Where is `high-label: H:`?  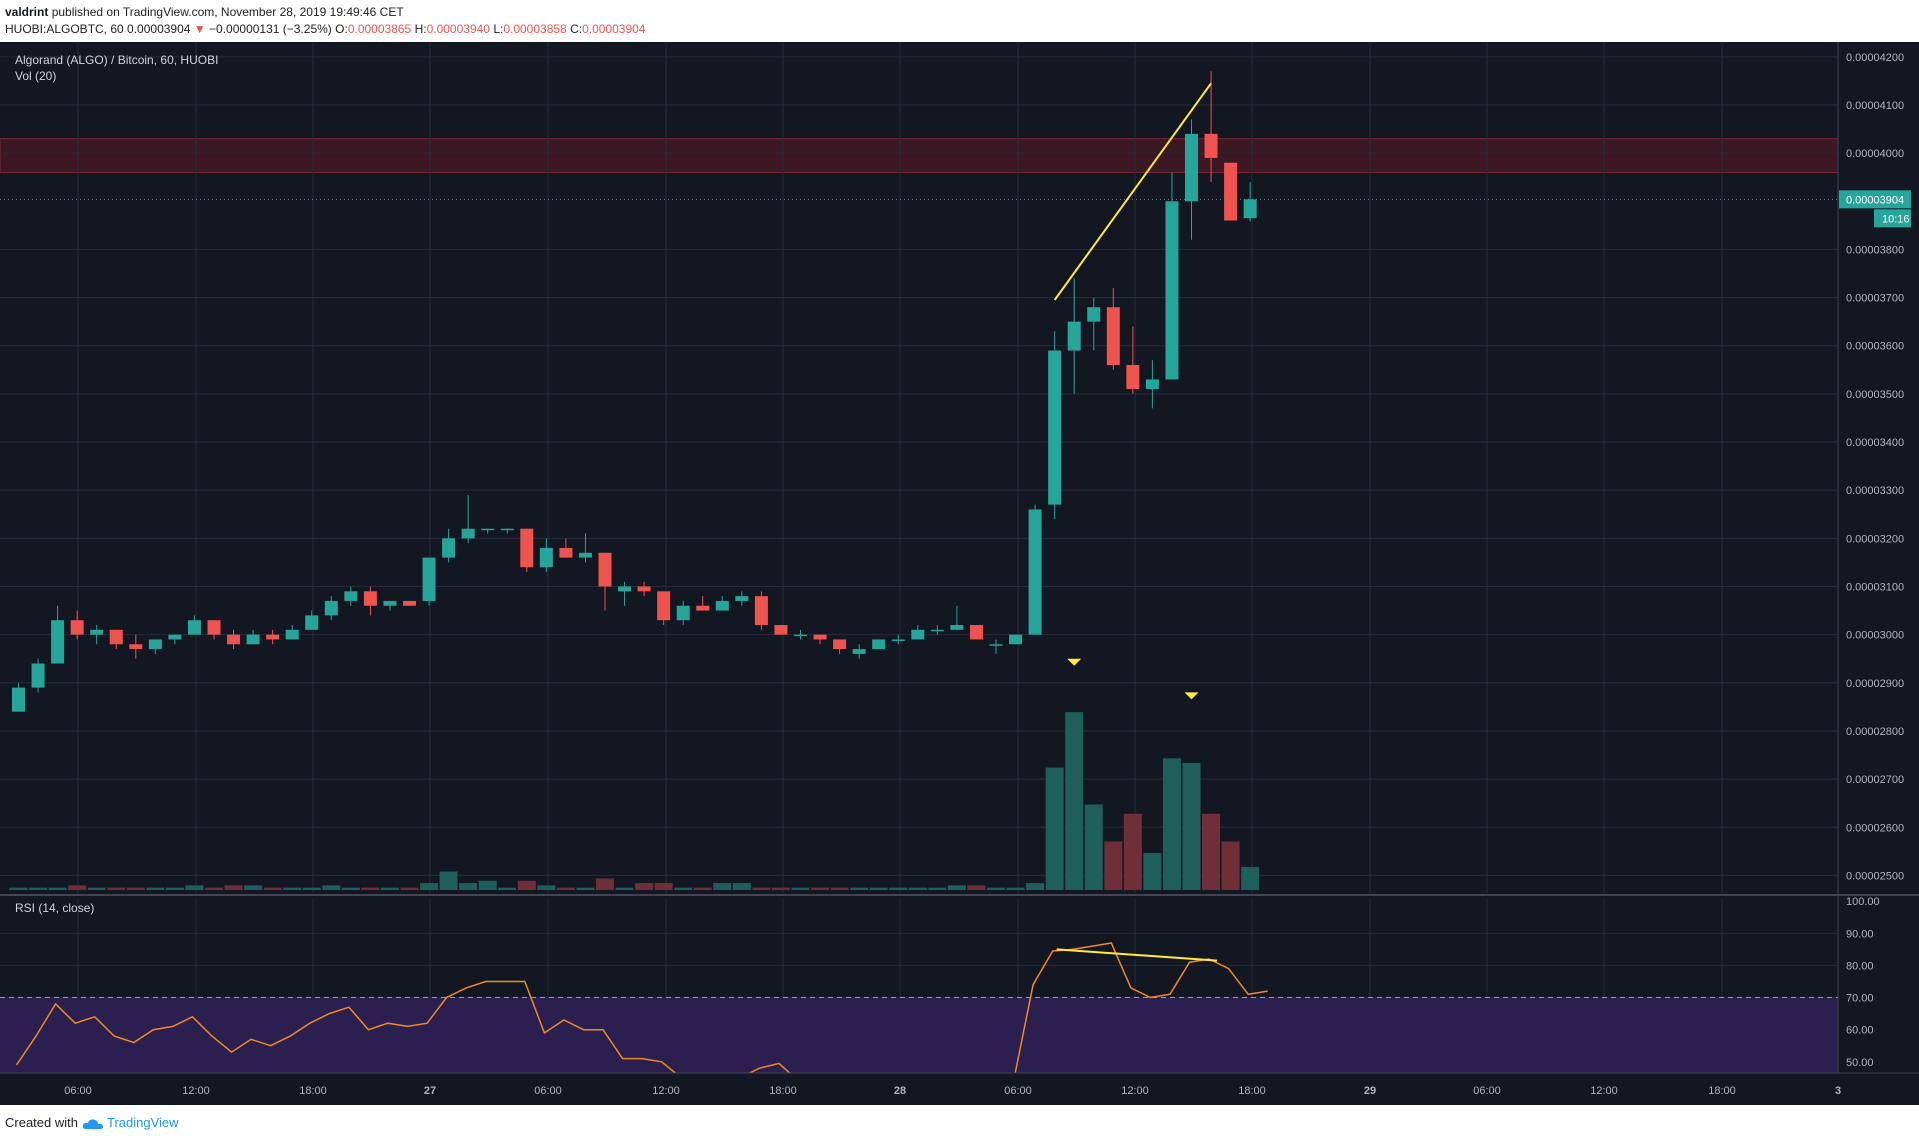 high-label: H: is located at coordinates (420, 29).